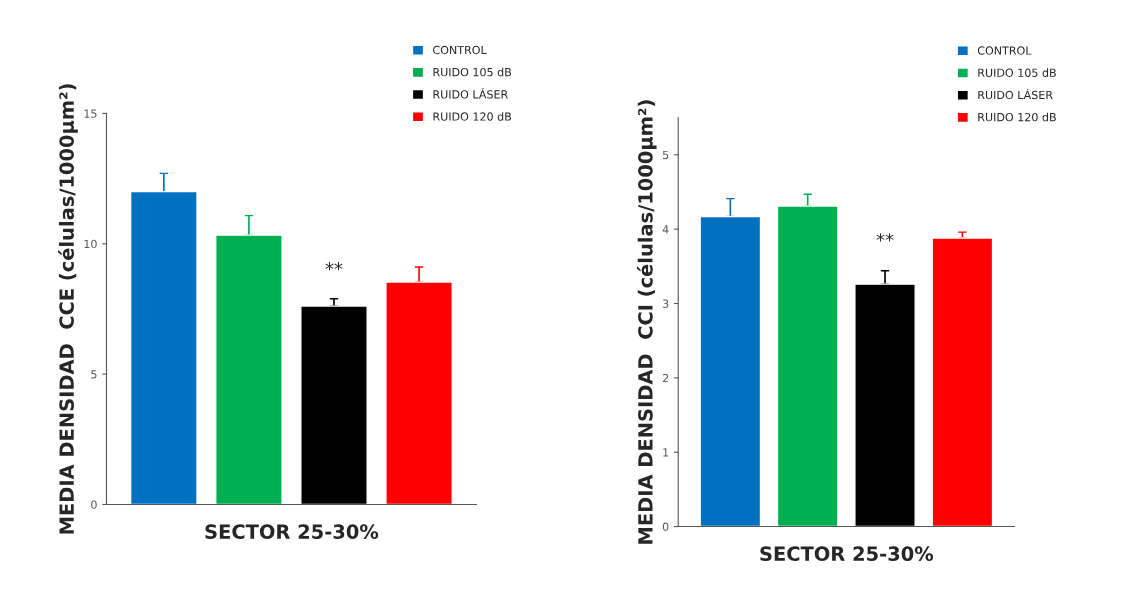 This screenshot has width=1121, height=597. What do you see at coordinates (646, 322) in the screenshot?
I see `y-axis-title: MEDIA DENSIDAD CCI (células/1000µm²)` at bounding box center [646, 322].